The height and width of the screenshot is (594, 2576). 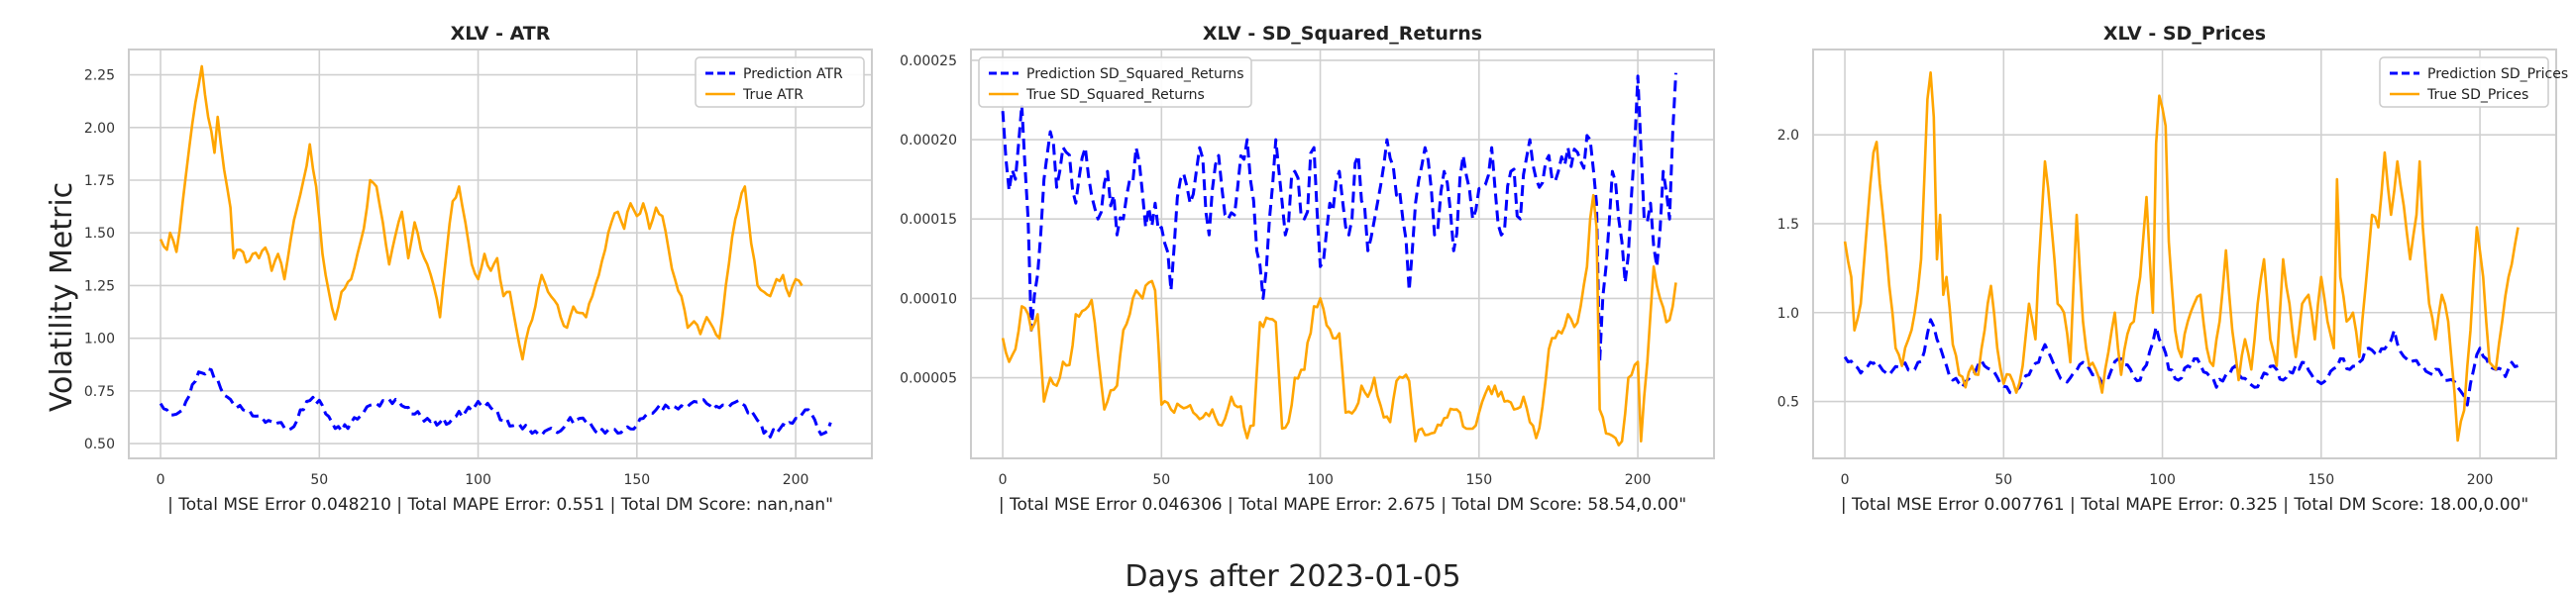 I want to click on figure-x-axis-label: Days after 2023-01-05, so click(x=1292, y=576).